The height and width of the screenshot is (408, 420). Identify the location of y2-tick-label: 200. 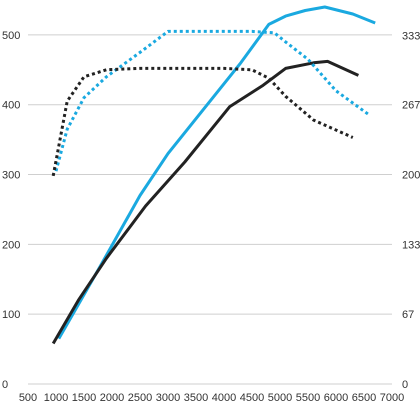
(411, 176).